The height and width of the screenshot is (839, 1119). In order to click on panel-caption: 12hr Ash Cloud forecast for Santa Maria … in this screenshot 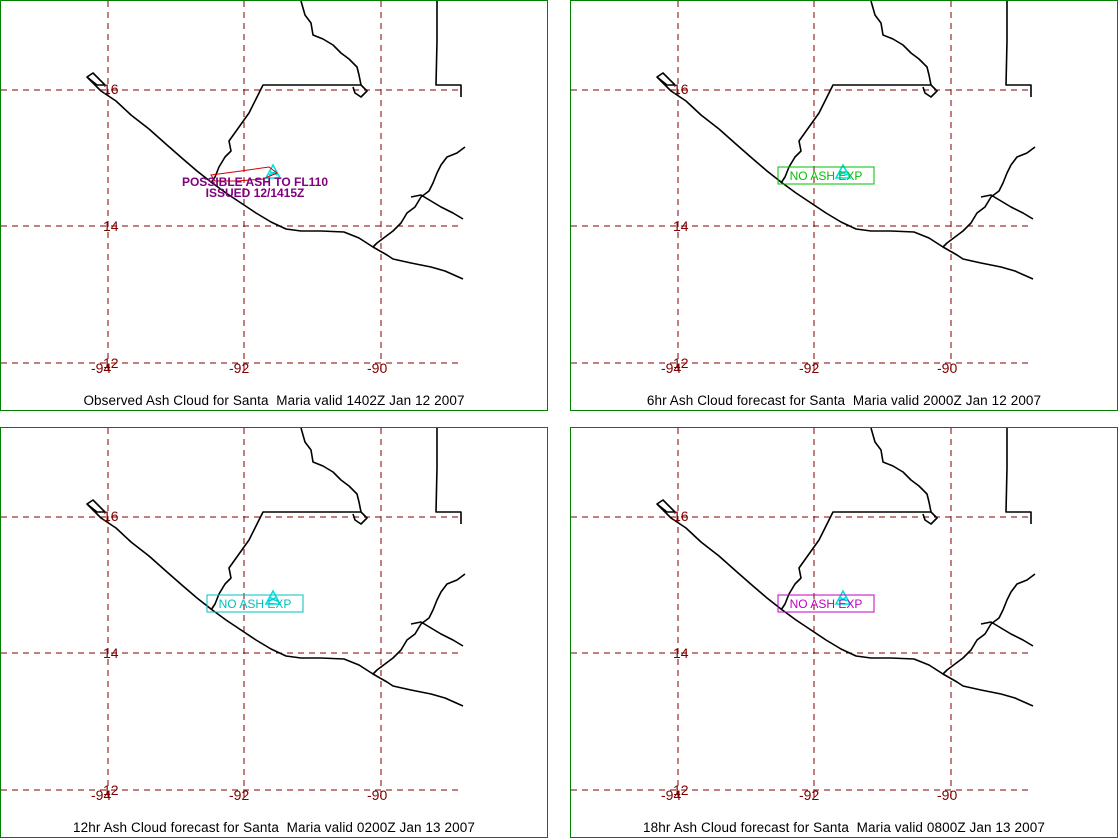, I will do `click(274, 827)`.